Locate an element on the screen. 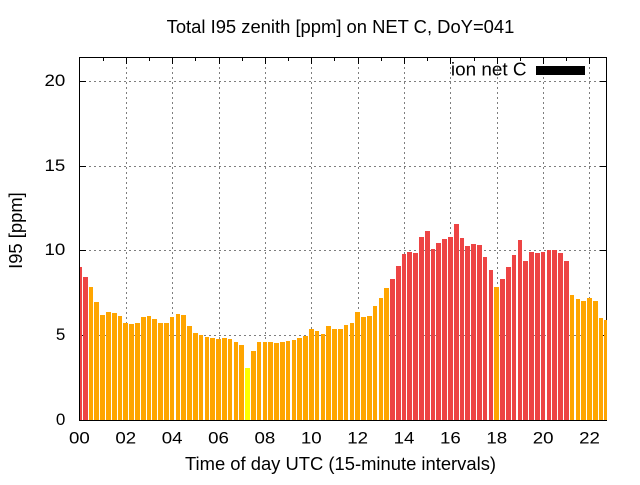 Image resolution: width=640 pixels, height=485 pixels. svg-text: I95 [ppm] is located at coordinates (15, 230).